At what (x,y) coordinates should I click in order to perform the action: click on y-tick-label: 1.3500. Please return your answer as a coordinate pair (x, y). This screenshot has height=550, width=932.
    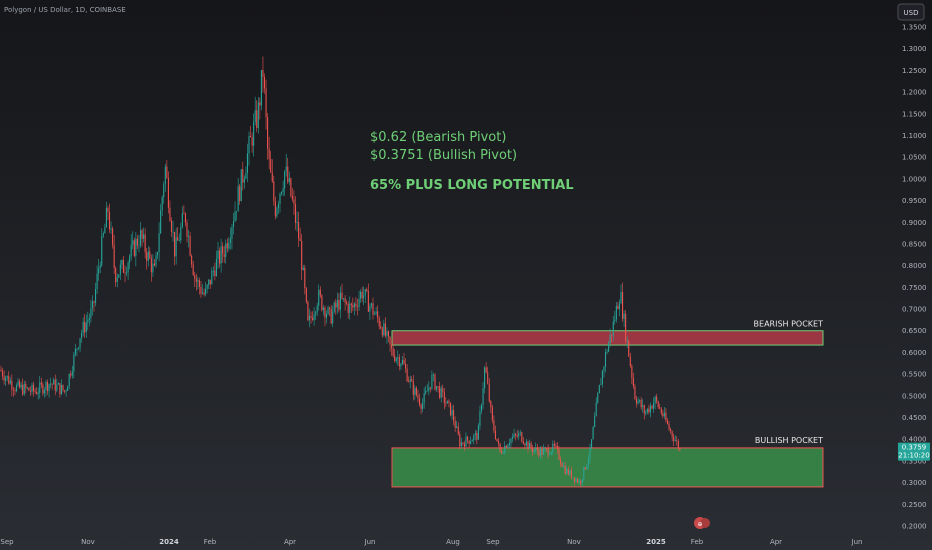
    Looking at the image, I should click on (914, 28).